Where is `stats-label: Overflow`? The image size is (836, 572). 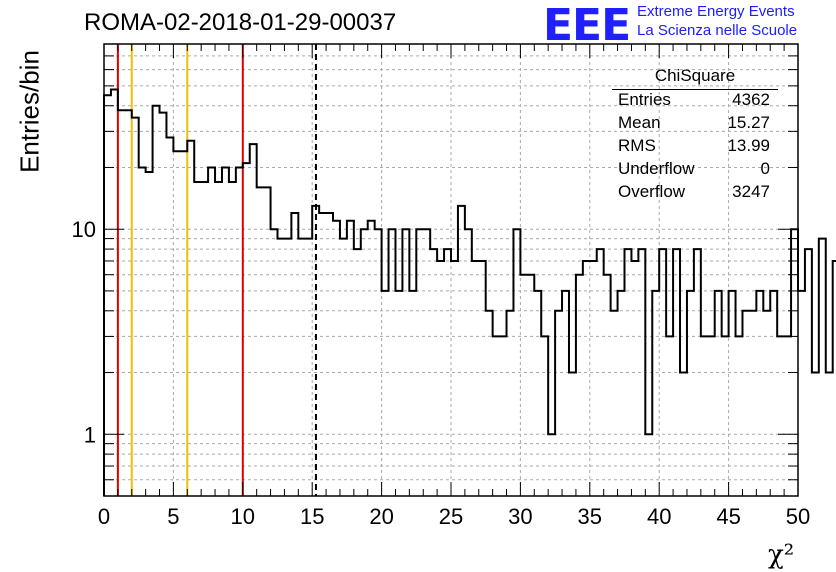 stats-label: Overflow is located at coordinates (652, 191).